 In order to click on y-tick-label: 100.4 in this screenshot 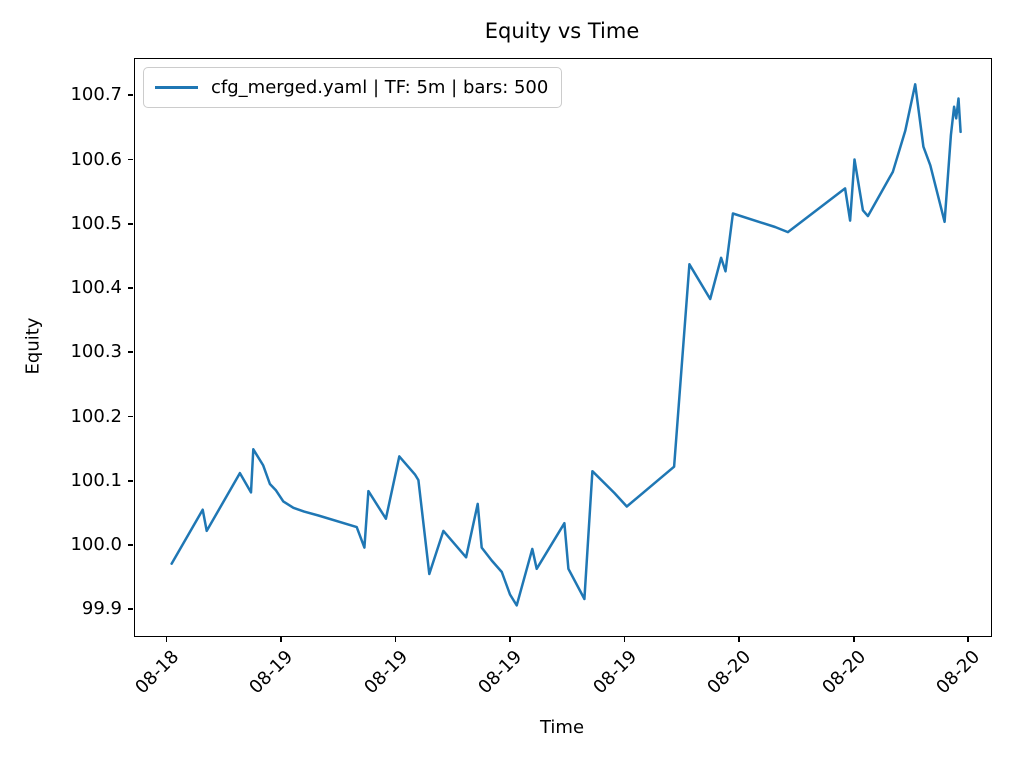, I will do `click(96, 288)`.